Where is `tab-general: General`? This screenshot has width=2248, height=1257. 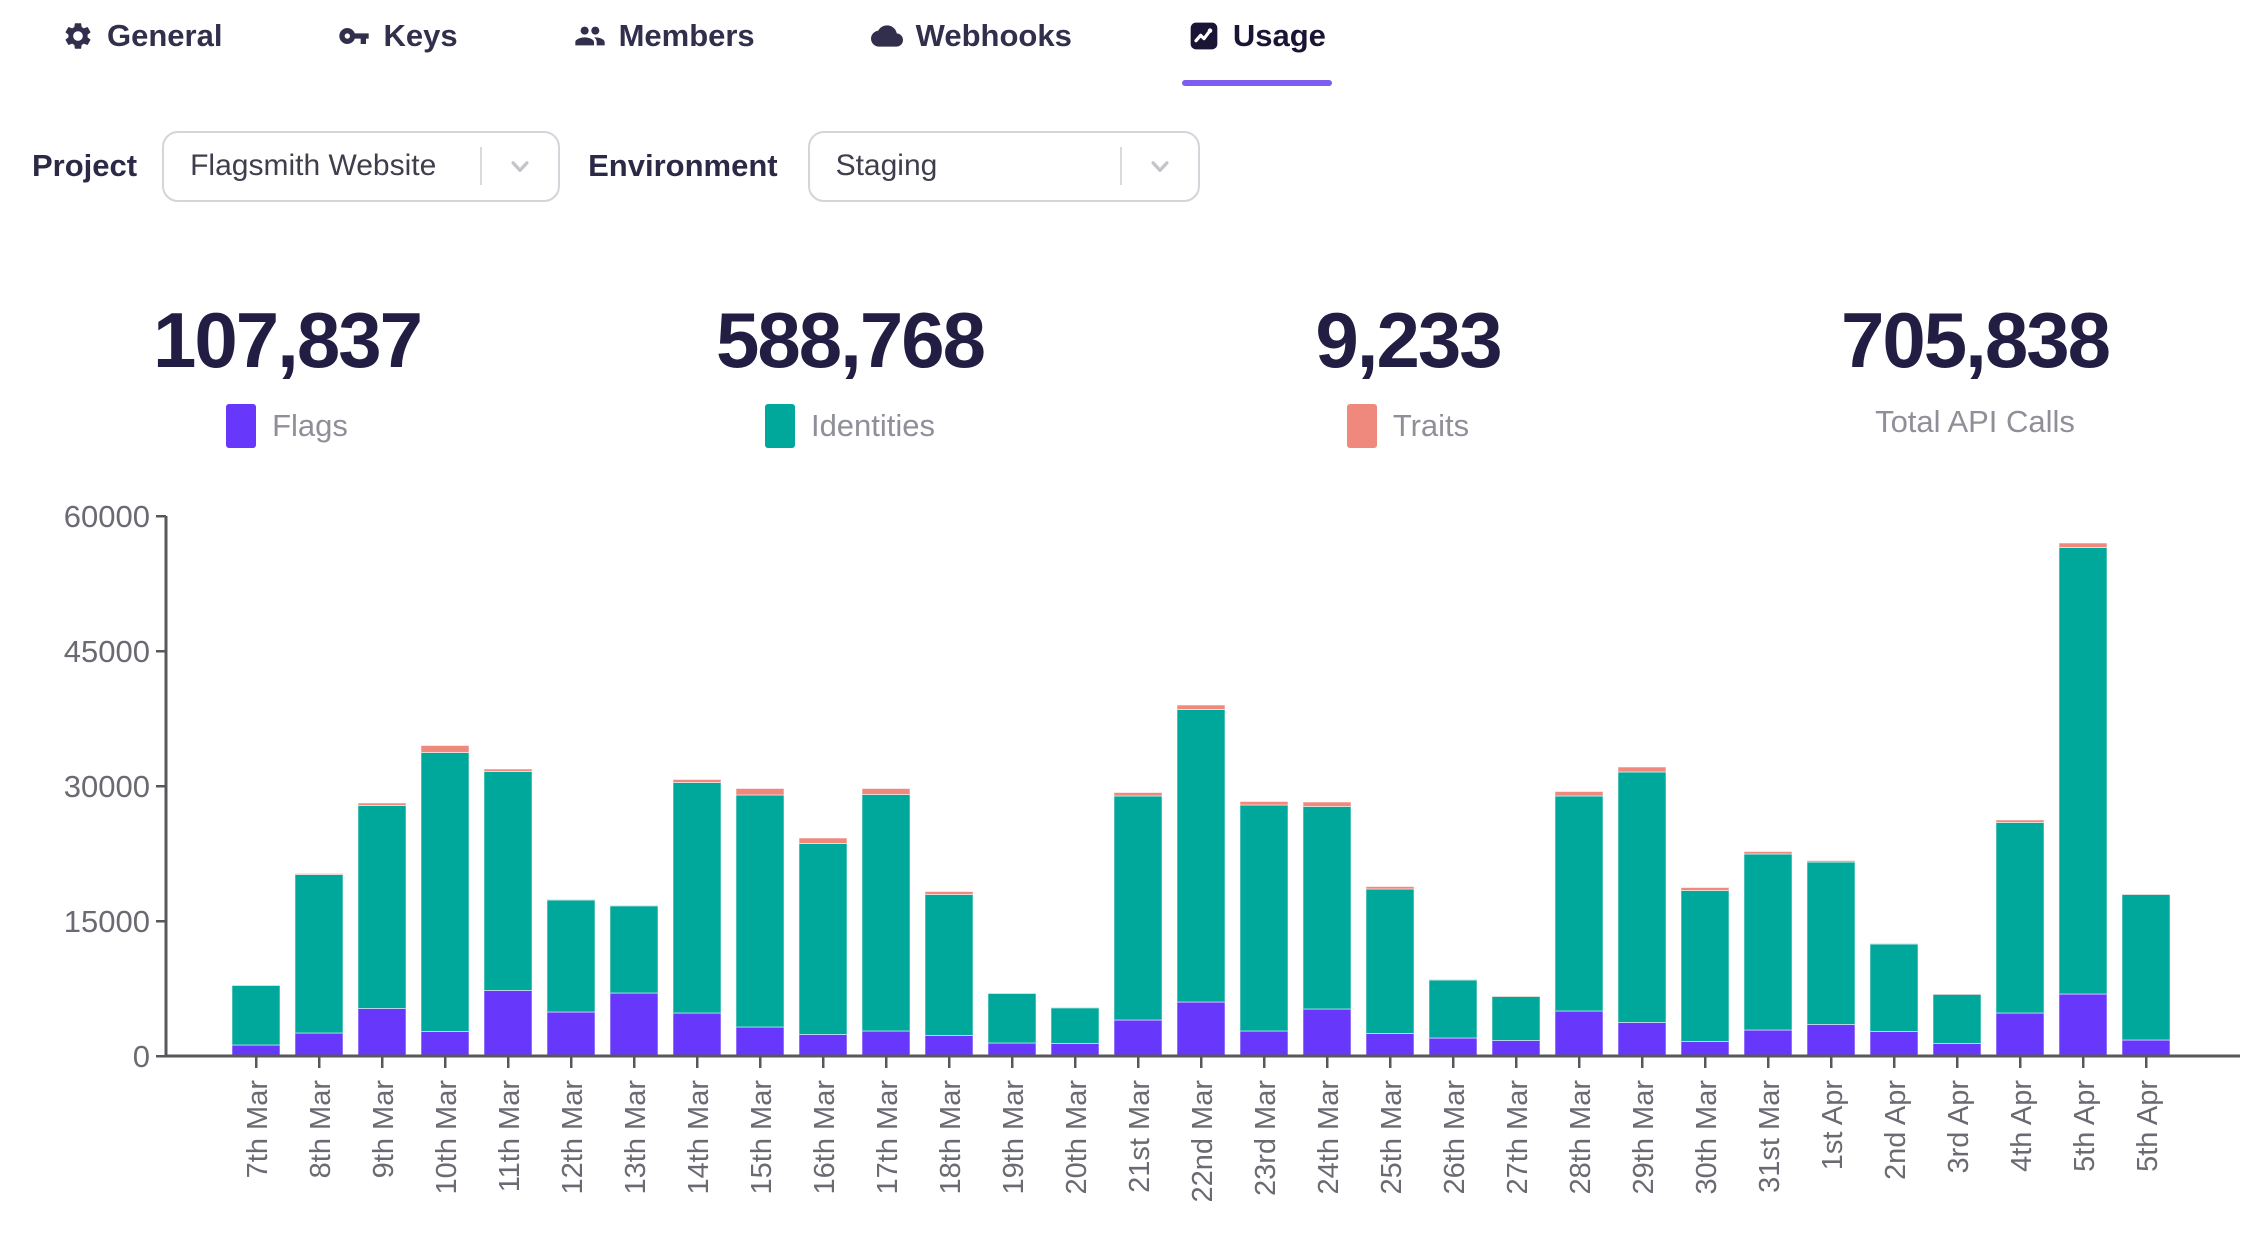
tab-general: General is located at coordinates (142, 36).